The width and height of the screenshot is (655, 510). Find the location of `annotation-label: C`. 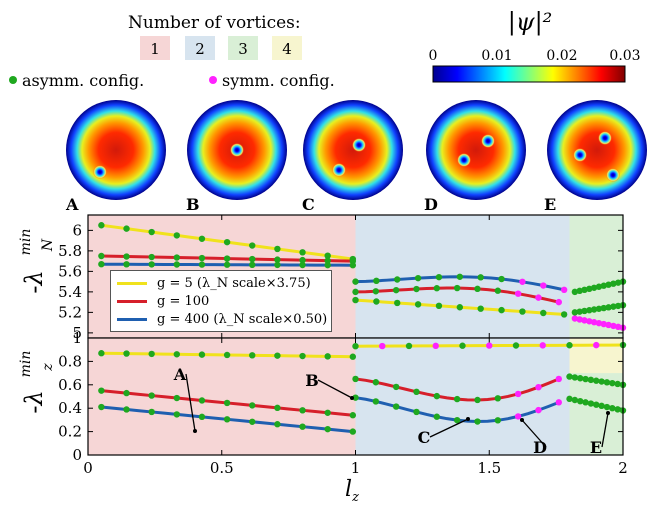

annotation-label: C is located at coordinates (424, 437).